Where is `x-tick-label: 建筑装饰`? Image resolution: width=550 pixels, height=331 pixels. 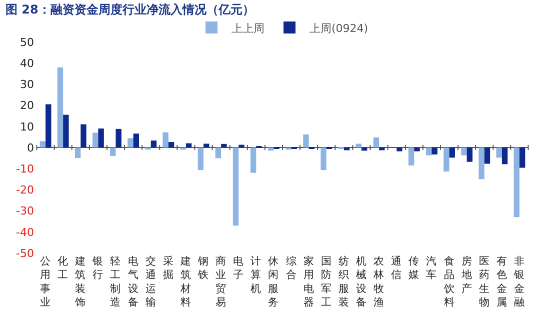 x-tick-label: 建筑装饰 is located at coordinates (80, 281).